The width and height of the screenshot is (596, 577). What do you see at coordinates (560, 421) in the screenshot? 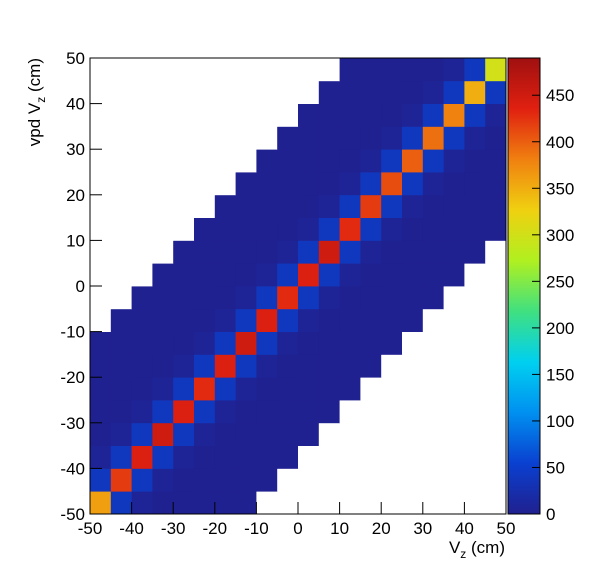
I see `z-tick-label: 100` at bounding box center [560, 421].